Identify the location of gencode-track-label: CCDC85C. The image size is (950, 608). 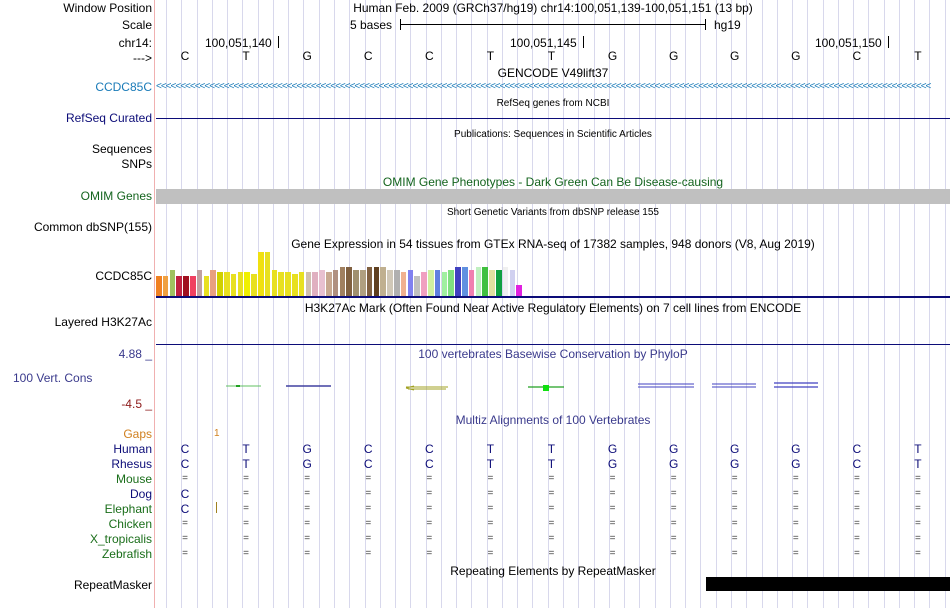
(123, 87).